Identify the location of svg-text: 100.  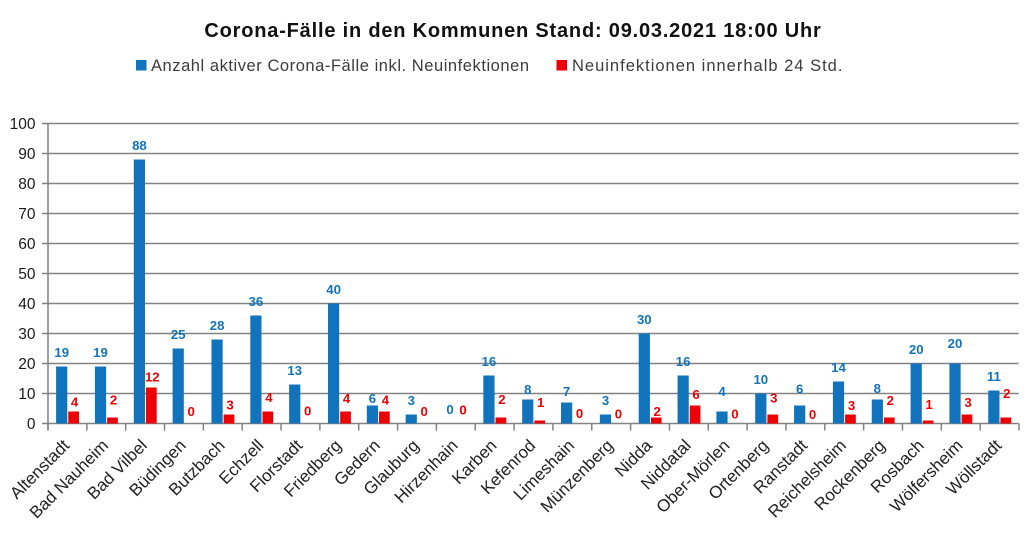
(23, 124).